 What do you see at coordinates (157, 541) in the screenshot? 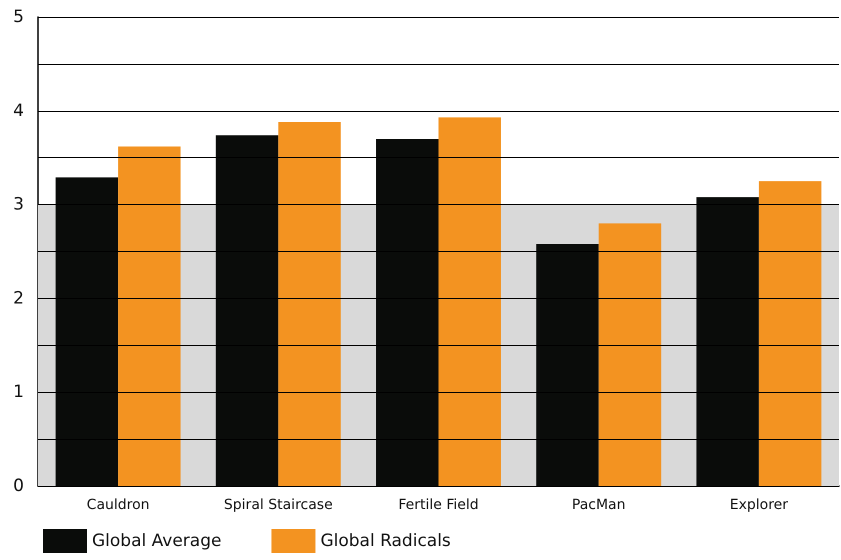
I see `legend-label: Global Average` at bounding box center [157, 541].